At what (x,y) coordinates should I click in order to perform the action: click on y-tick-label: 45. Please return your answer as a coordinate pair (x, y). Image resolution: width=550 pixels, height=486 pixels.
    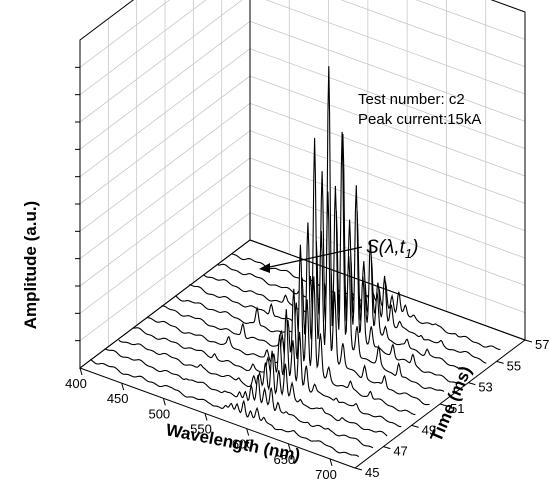
    Looking at the image, I should click on (372, 472).